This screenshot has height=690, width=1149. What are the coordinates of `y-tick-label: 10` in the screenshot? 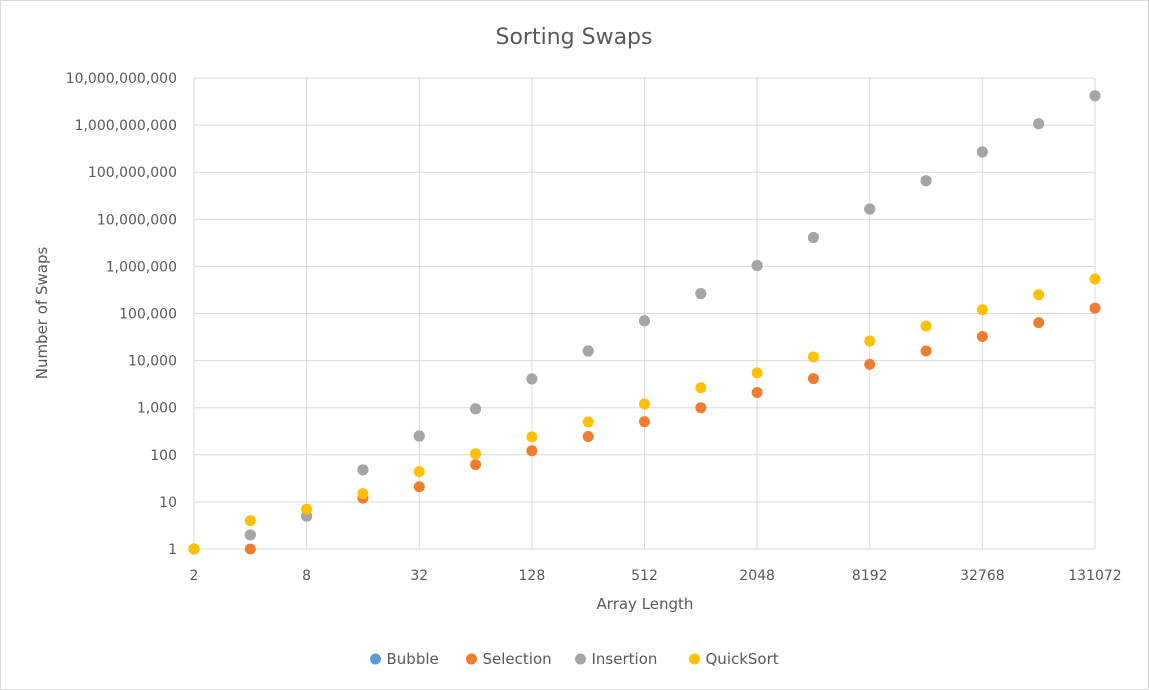 It's located at (168, 503).